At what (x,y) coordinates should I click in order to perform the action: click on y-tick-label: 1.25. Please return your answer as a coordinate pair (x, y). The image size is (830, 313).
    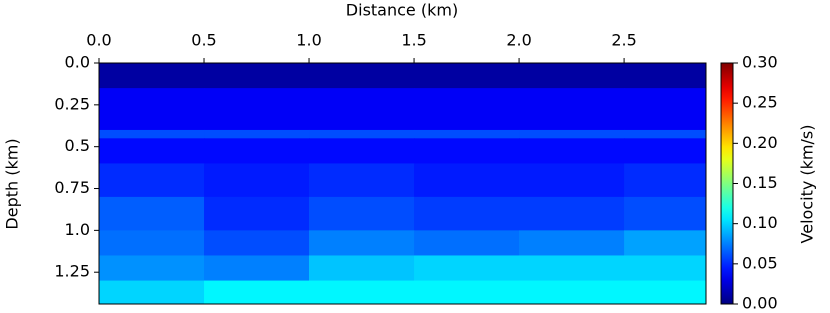
    Looking at the image, I should click on (72, 271).